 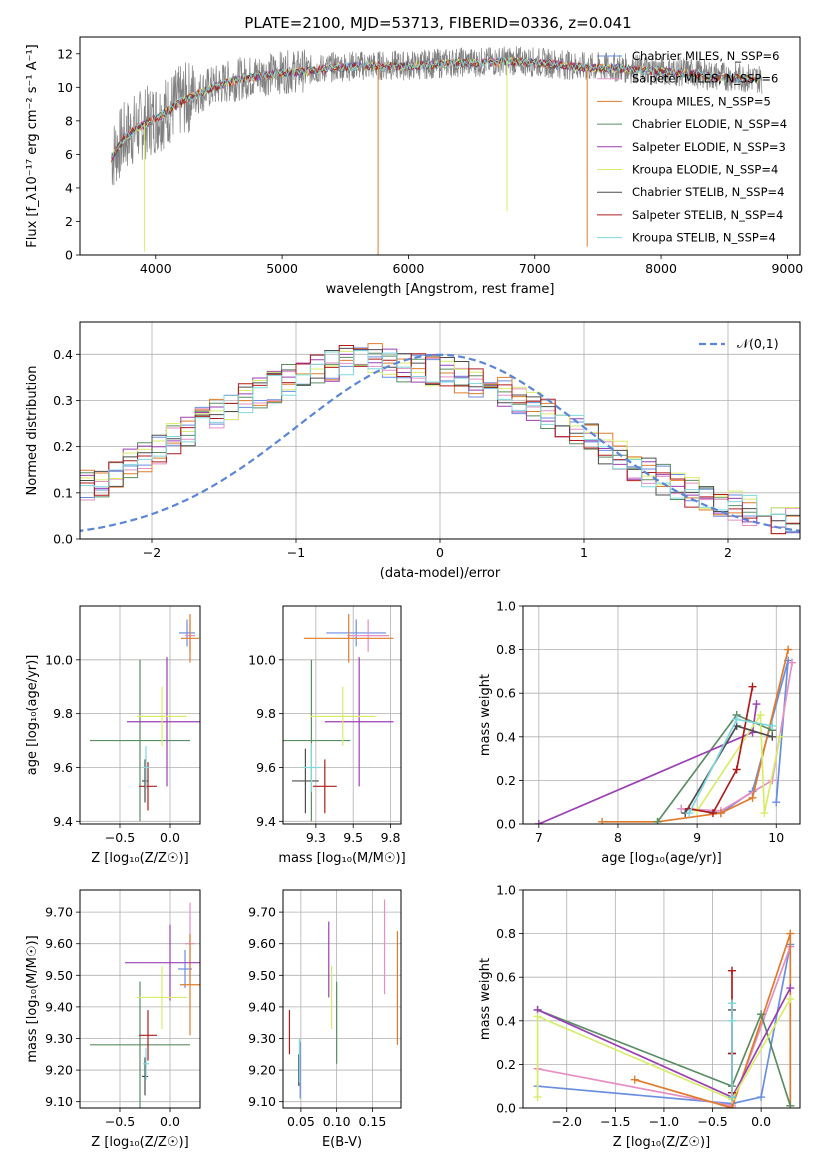 I want to click on weight-line-salpeter_miles, so click(x=737, y=737).